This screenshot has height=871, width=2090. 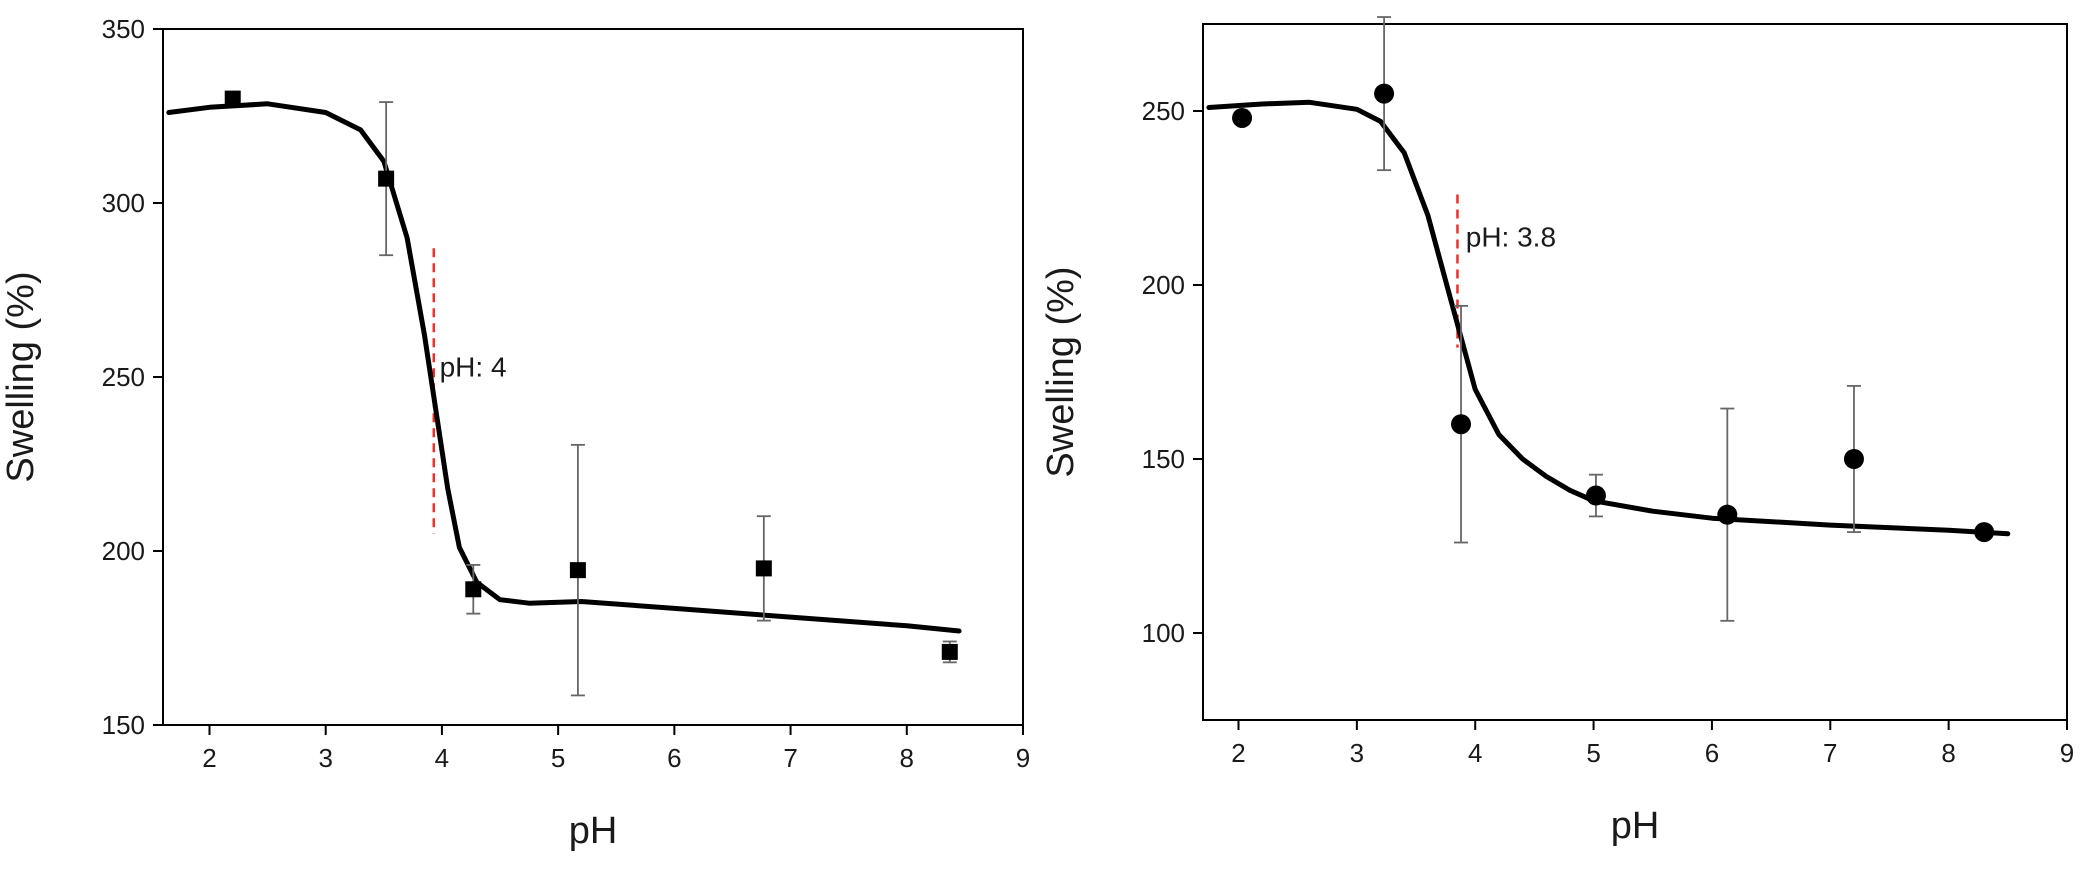 What do you see at coordinates (123, 203) in the screenshot?
I see `y-tick-label: 300` at bounding box center [123, 203].